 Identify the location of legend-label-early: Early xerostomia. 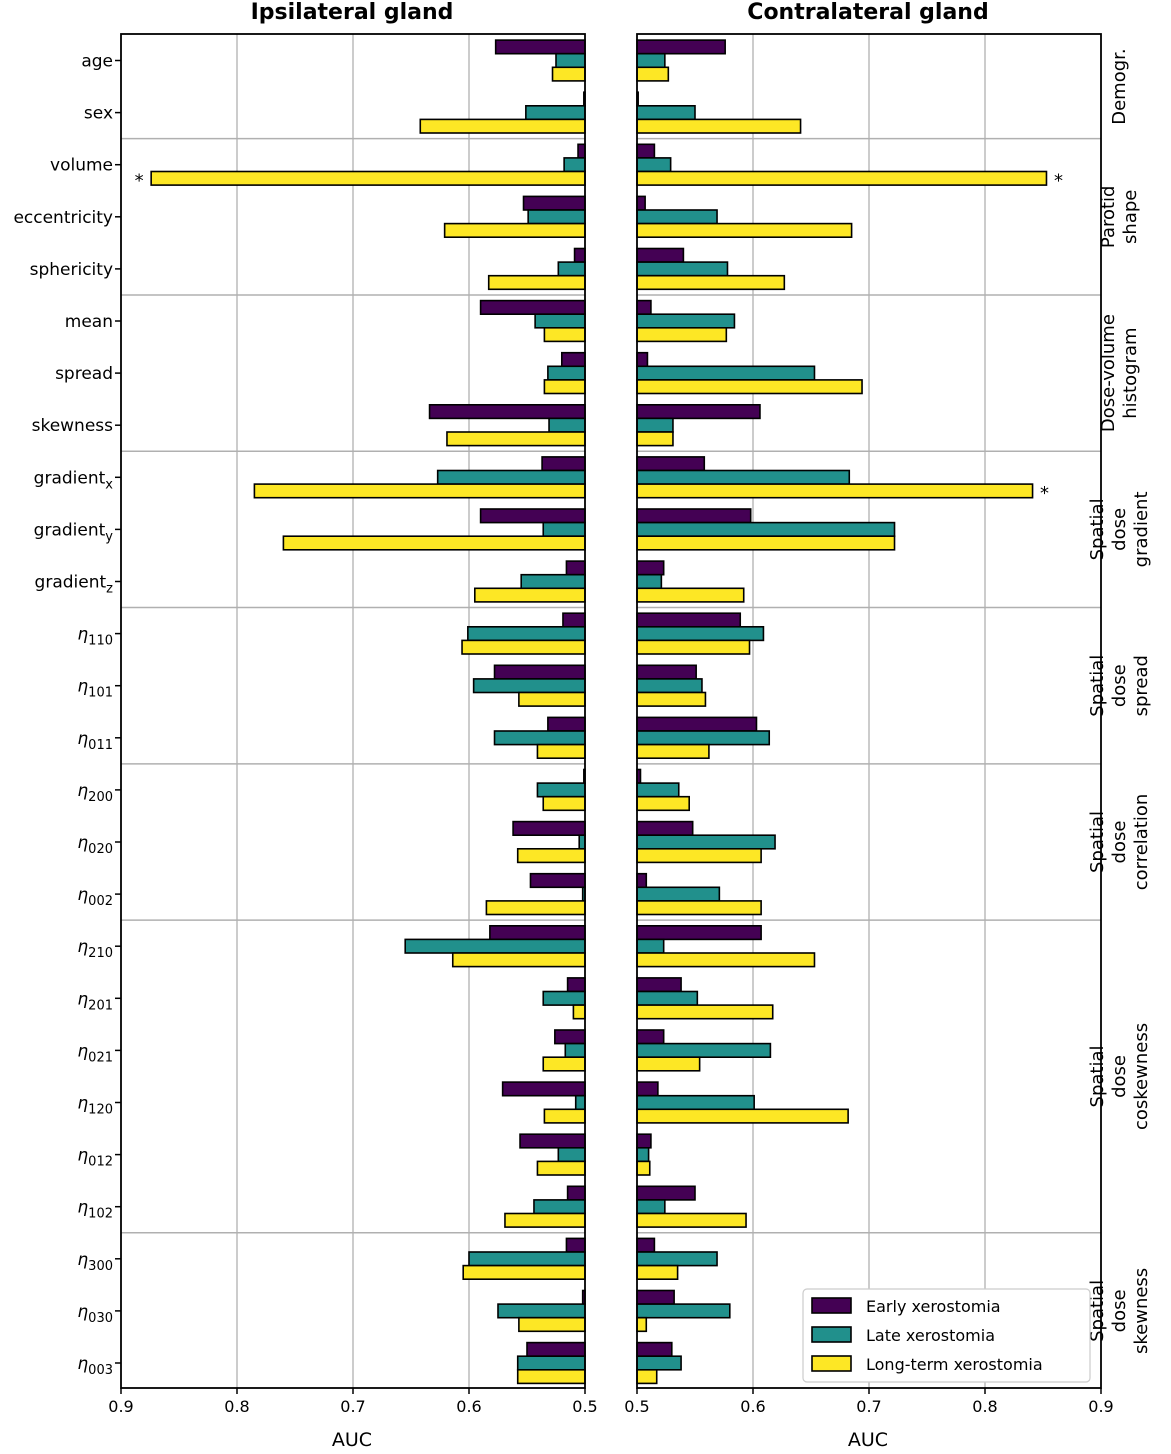
(933, 1306).